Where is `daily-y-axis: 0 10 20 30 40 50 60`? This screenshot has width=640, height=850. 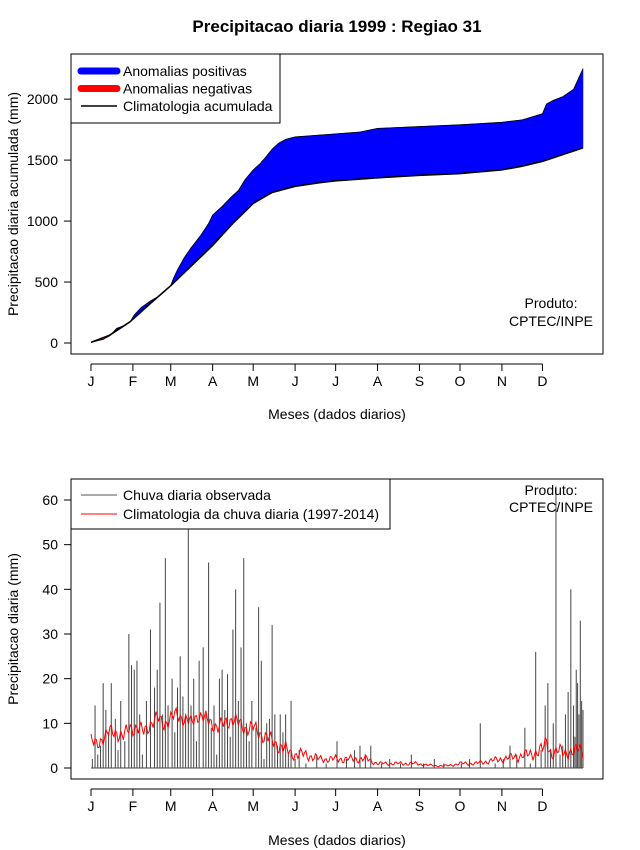 daily-y-axis: 0 10 20 30 40 50 60 is located at coordinates (56, 634).